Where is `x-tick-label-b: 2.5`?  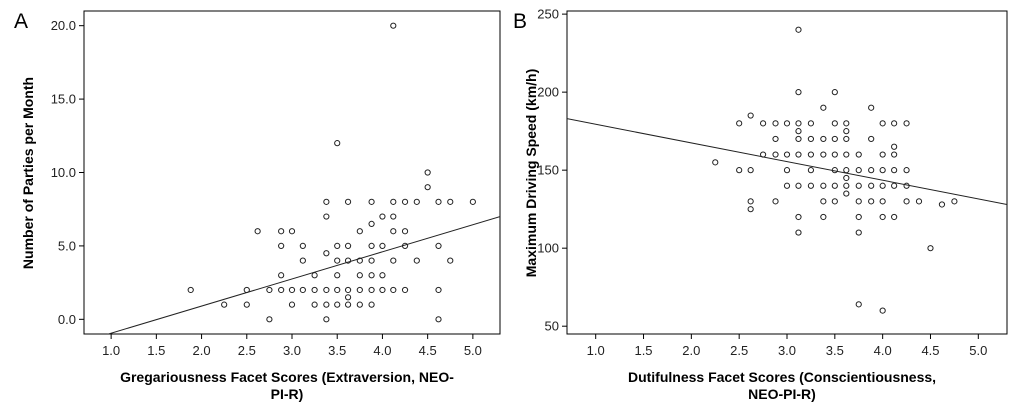
x-tick-label-b: 2.5 is located at coordinates (739, 350).